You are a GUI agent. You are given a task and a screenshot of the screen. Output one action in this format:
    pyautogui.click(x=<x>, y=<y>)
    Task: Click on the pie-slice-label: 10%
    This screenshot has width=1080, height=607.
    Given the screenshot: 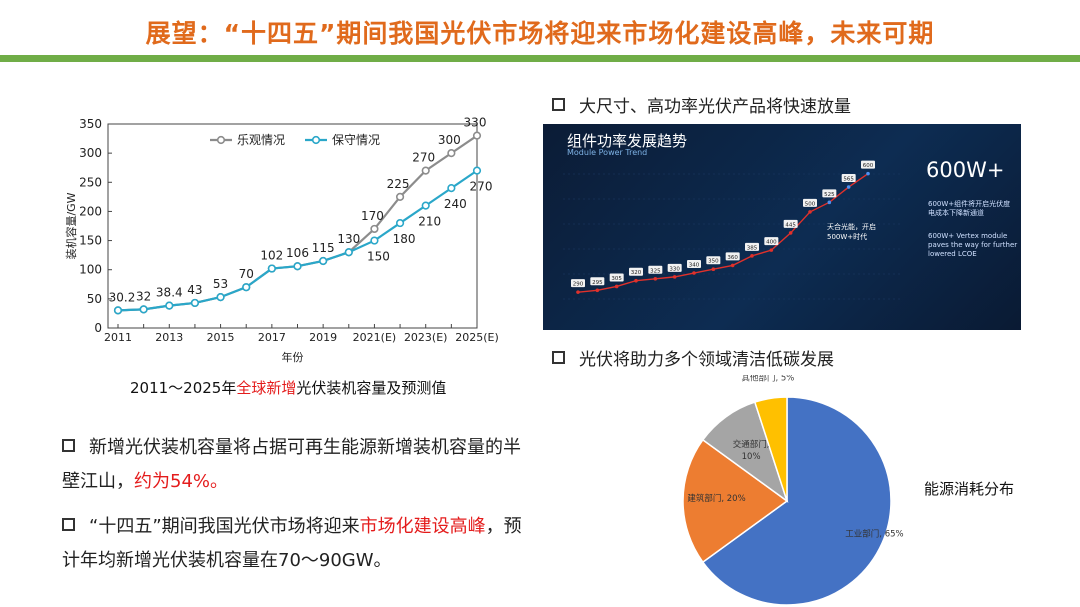 What is the action you would take?
    pyautogui.click(x=751, y=457)
    